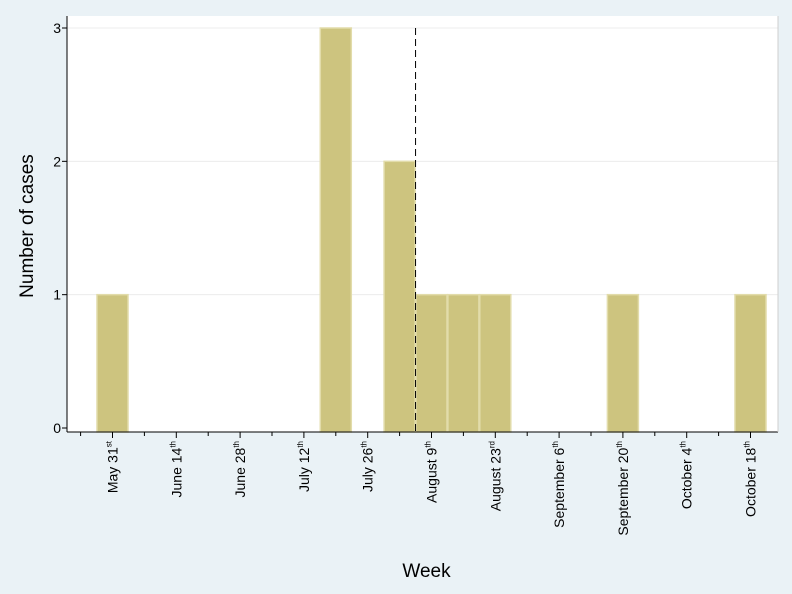  What do you see at coordinates (687, 475) in the screenshot?
I see `x-tick-label: October 4th` at bounding box center [687, 475].